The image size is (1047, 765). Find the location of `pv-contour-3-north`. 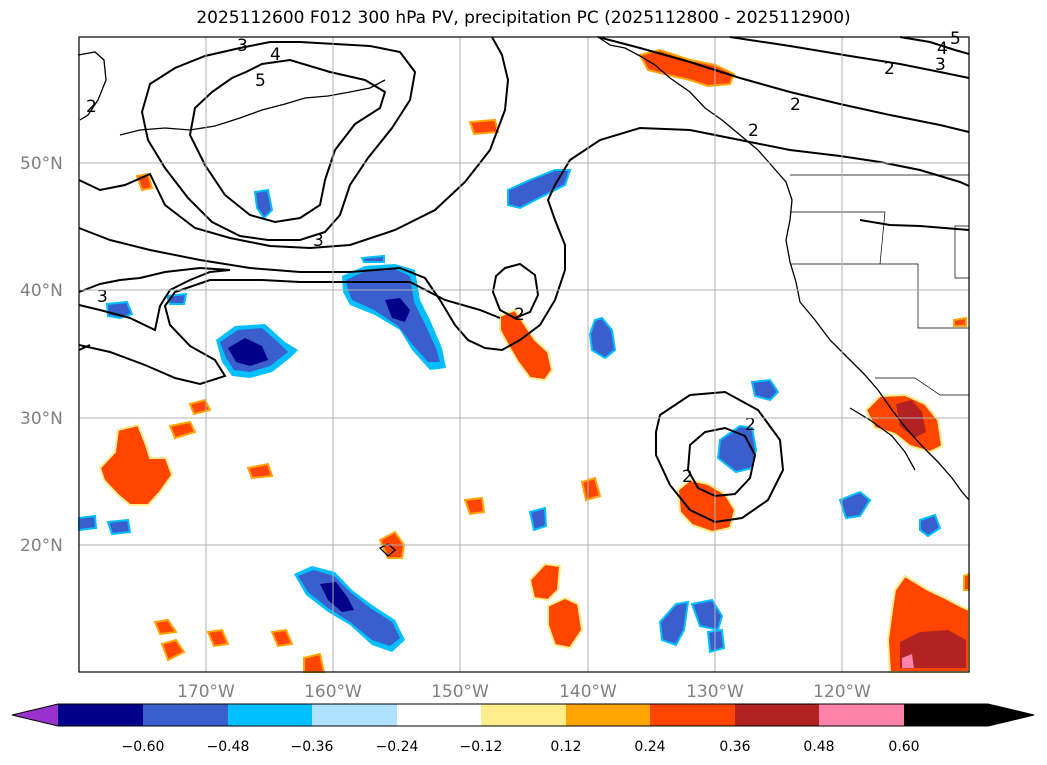

pv-contour-3-north is located at coordinates (294, 143).